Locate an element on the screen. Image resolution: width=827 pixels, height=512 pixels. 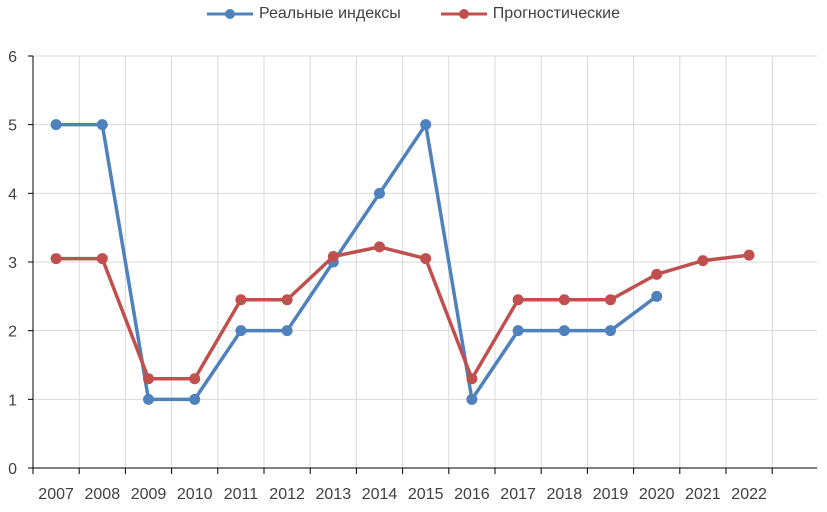
x-tick-label: 2011 is located at coordinates (241, 494).